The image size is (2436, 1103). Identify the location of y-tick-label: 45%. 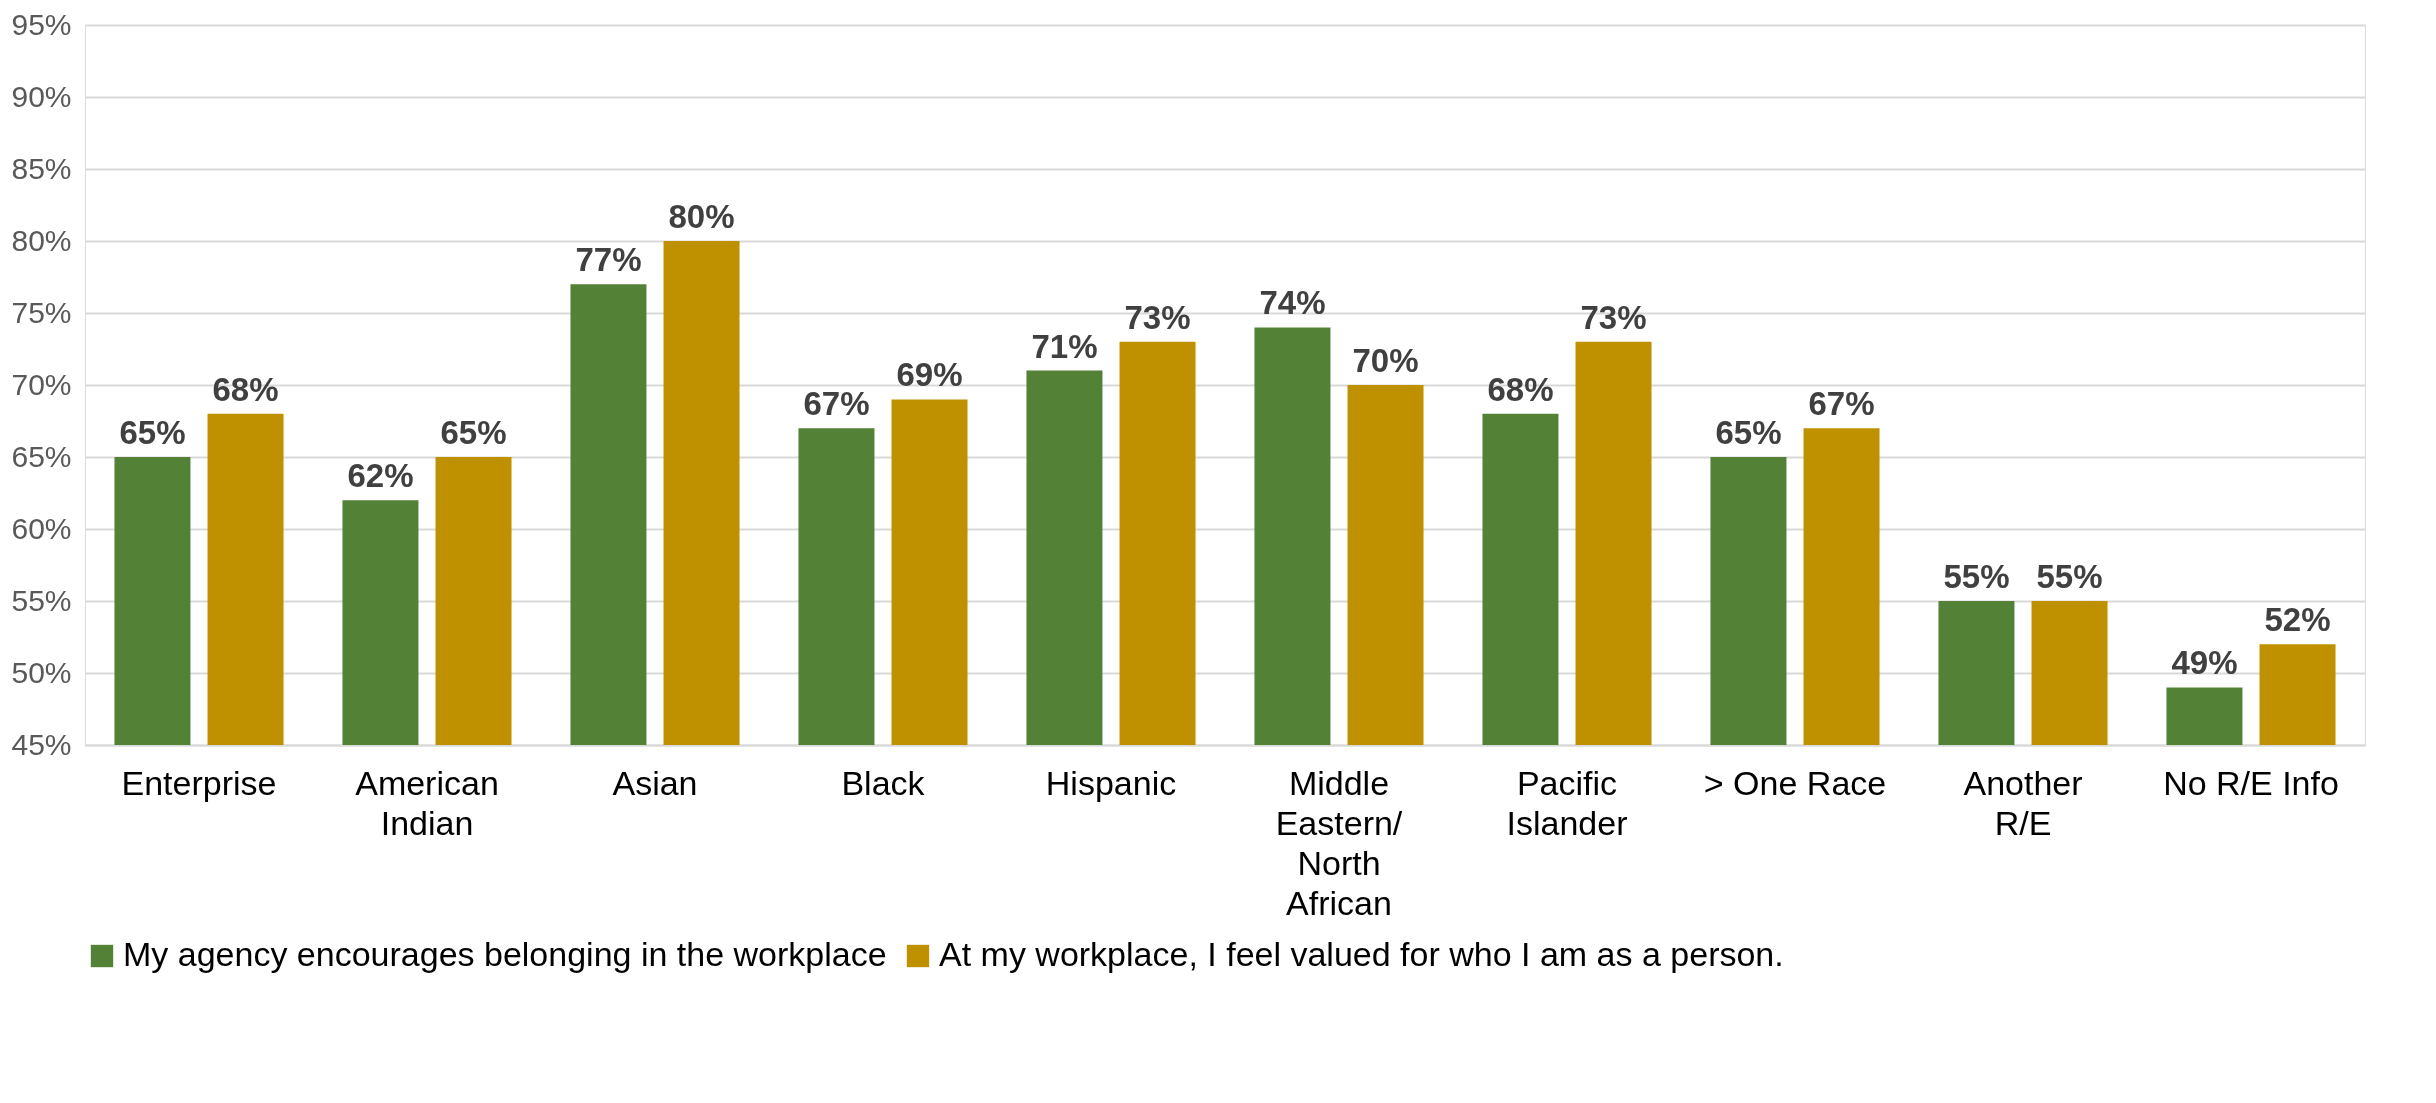
(41, 744).